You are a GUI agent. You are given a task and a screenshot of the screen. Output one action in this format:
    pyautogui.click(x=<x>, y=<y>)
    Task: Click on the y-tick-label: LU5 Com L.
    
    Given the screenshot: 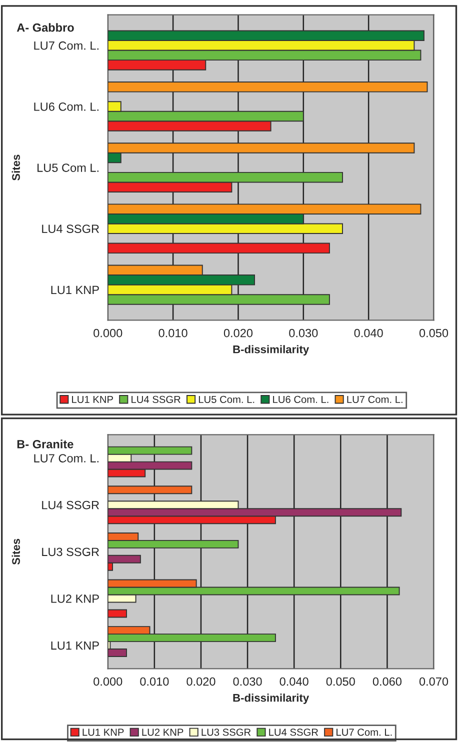 What is the action you would take?
    pyautogui.click(x=68, y=168)
    